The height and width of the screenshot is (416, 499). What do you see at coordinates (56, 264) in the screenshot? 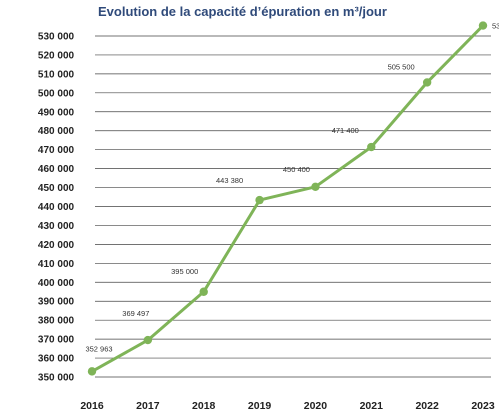
I see `y-tick-label: 410 000` at bounding box center [56, 264].